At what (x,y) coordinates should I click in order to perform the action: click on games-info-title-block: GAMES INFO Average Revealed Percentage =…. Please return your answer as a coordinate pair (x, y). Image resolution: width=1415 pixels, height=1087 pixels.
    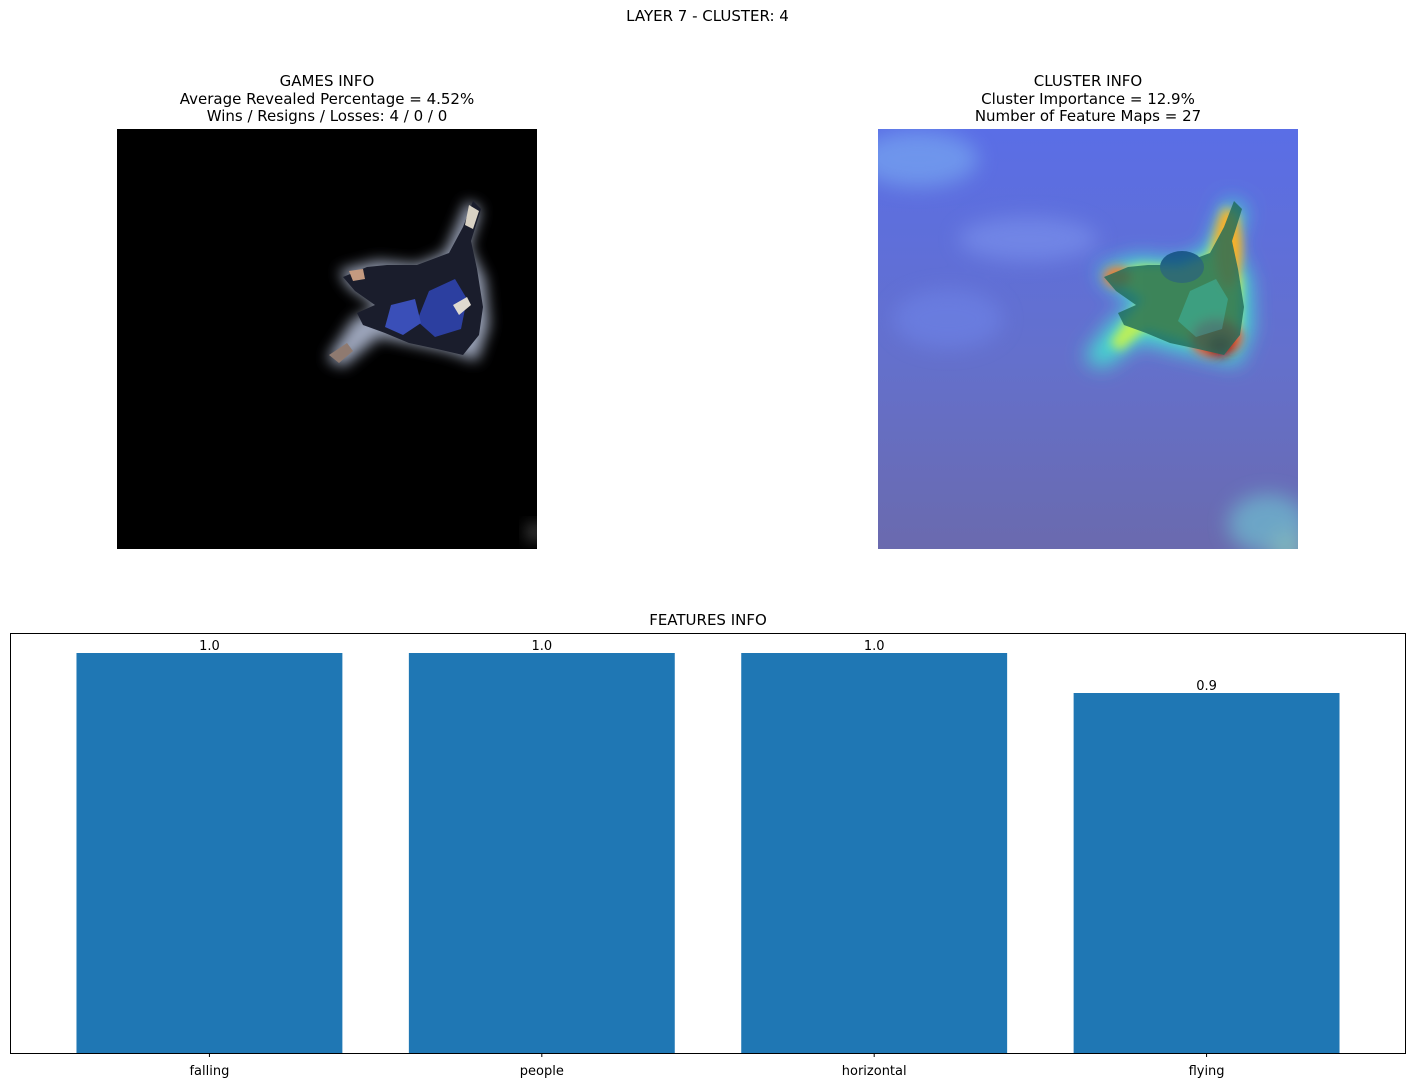
    Looking at the image, I should click on (327, 99).